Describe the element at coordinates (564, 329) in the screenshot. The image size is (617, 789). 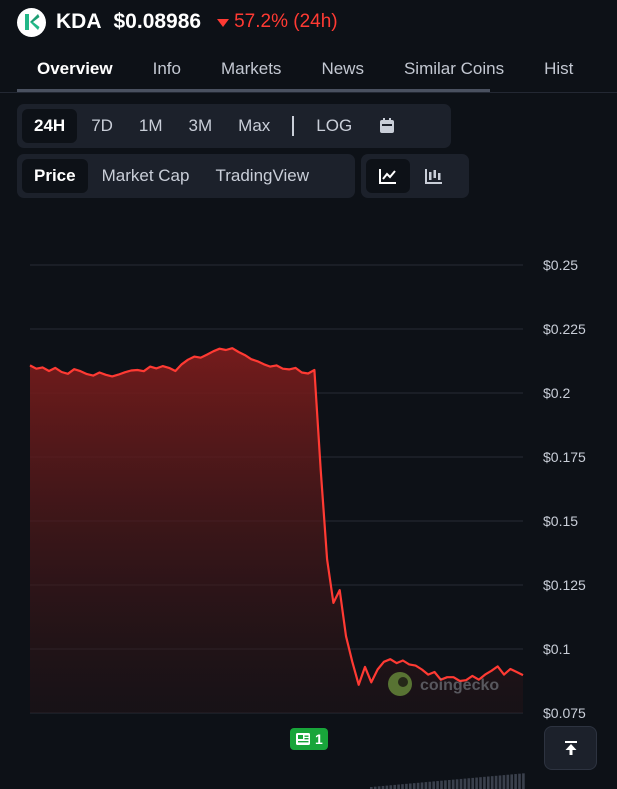
I see `y-tick-label: $0.225` at that location.